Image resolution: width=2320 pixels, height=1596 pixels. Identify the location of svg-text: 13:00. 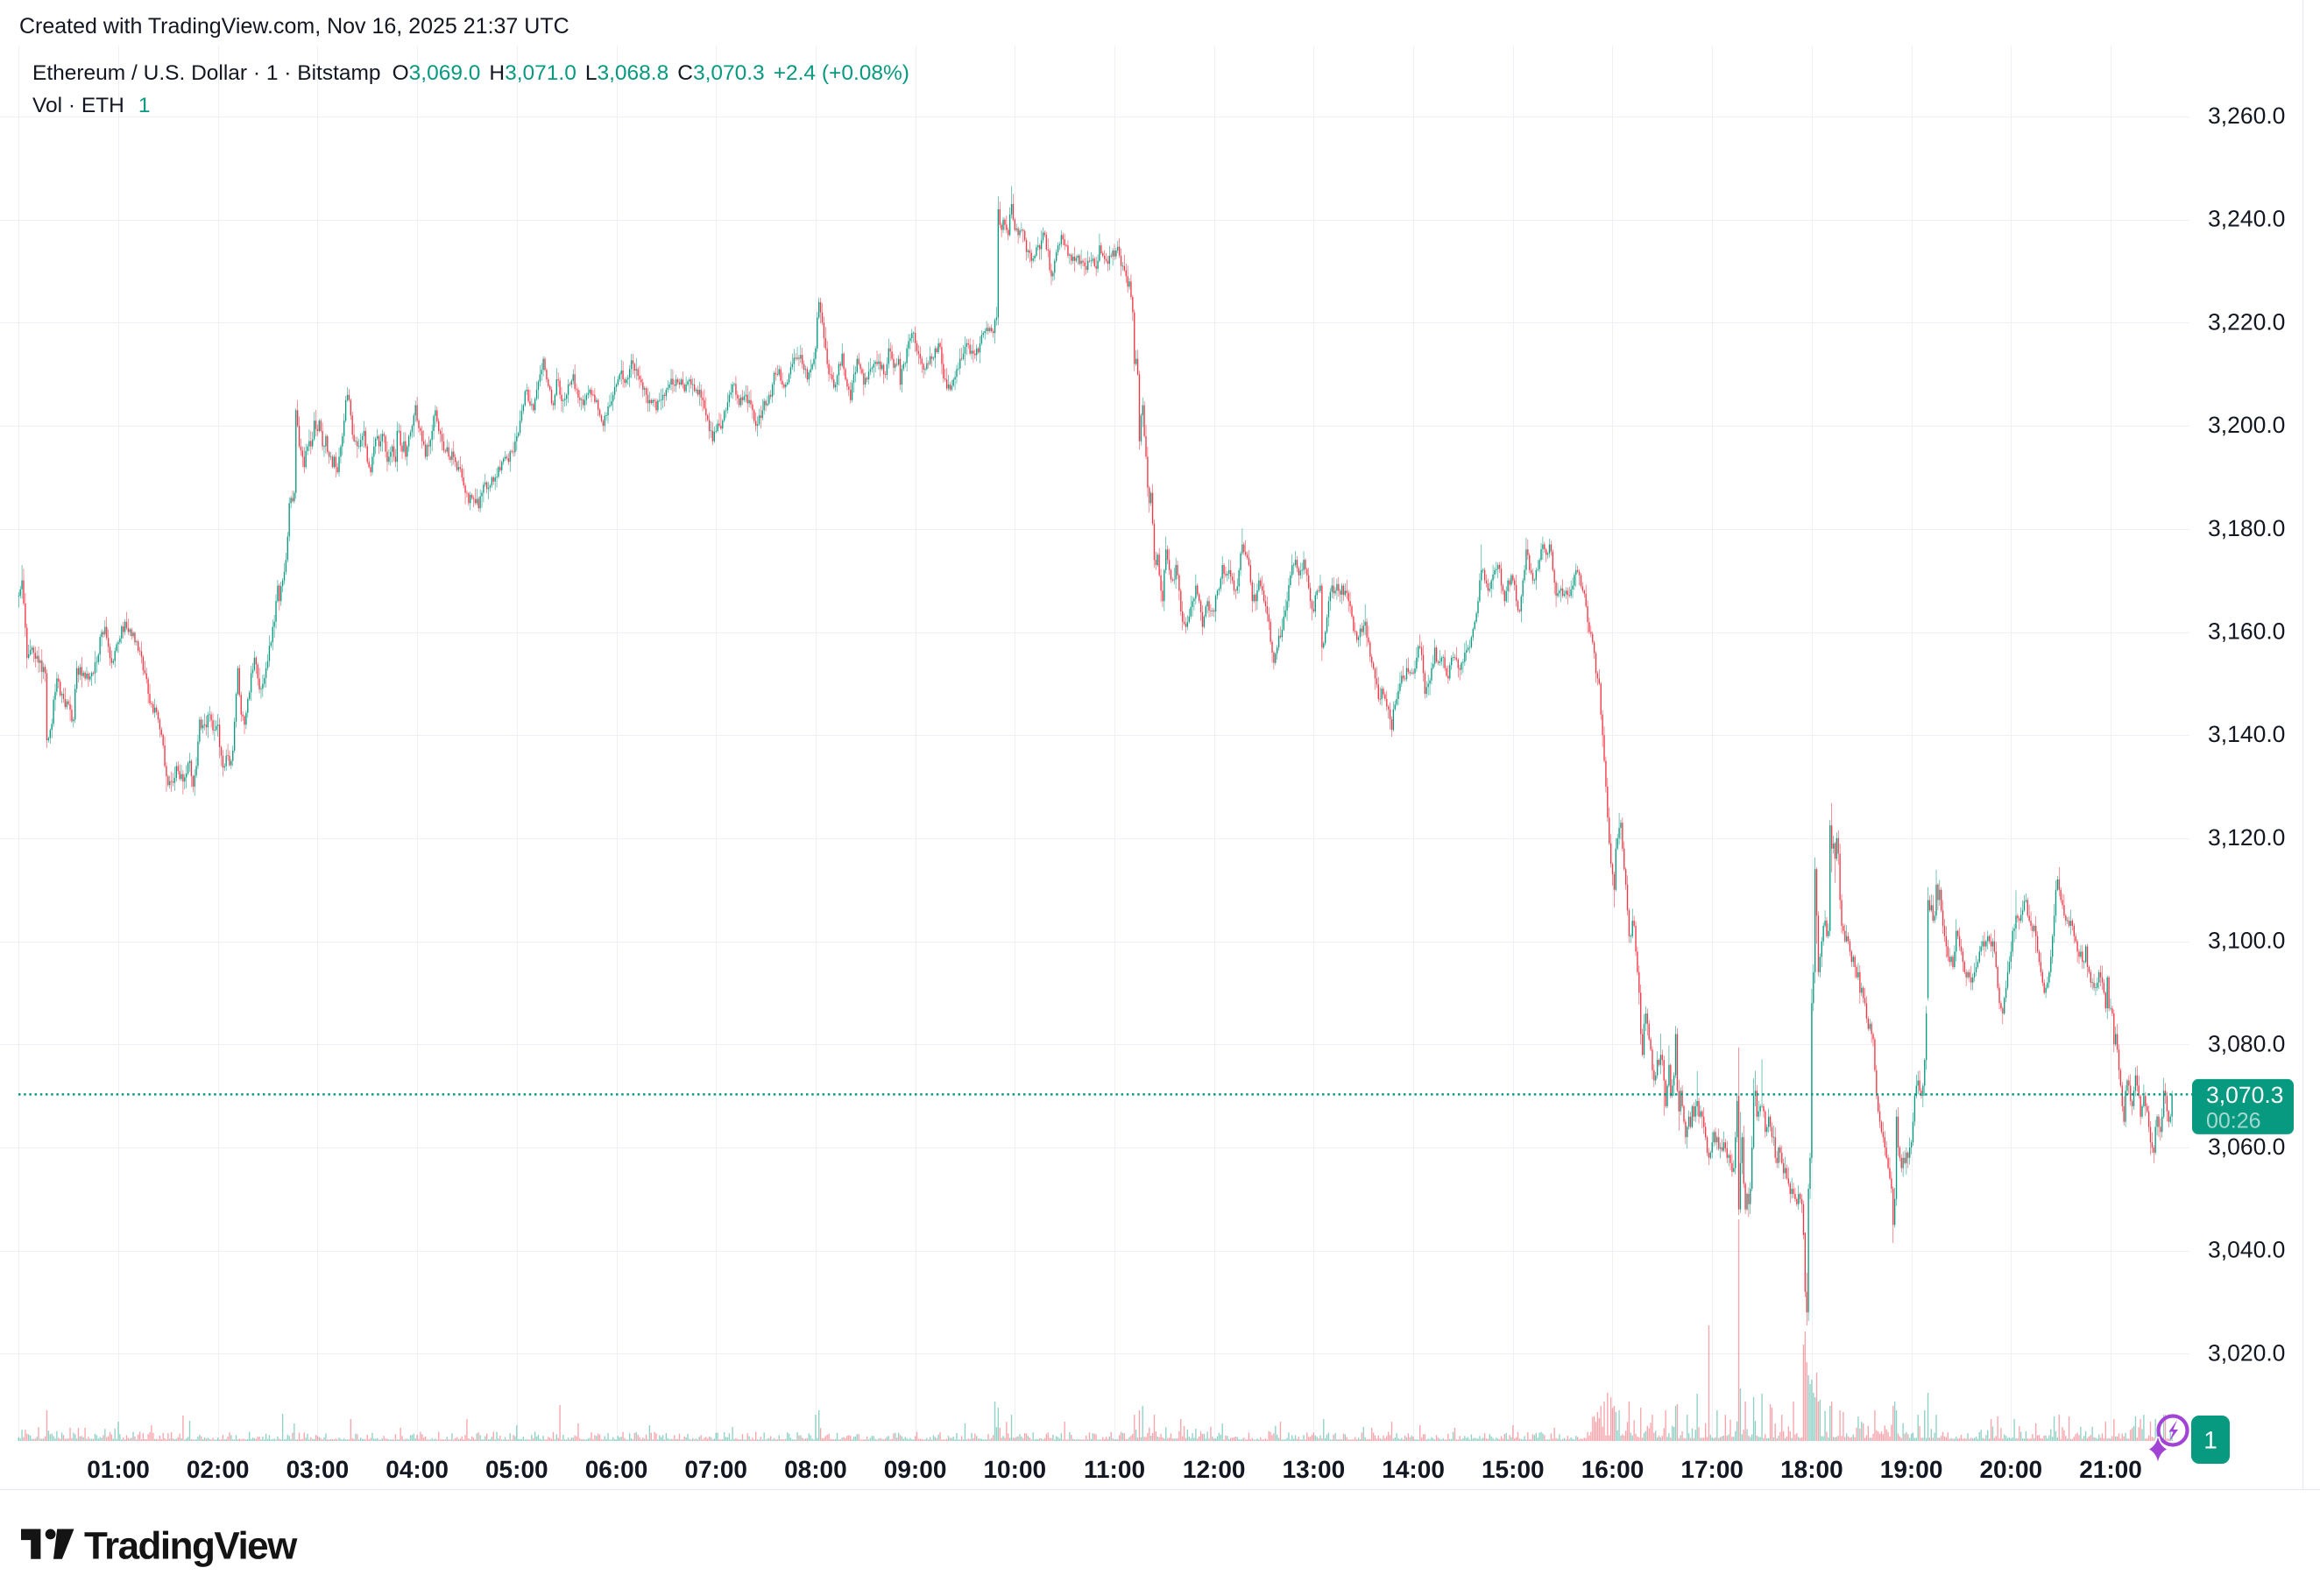
(1314, 1469).